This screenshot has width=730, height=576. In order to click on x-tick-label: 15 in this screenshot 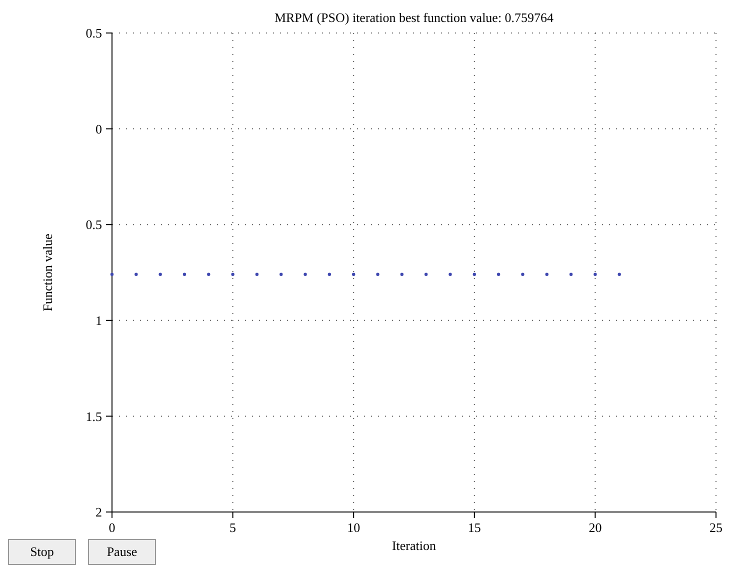, I will do `click(474, 527)`.